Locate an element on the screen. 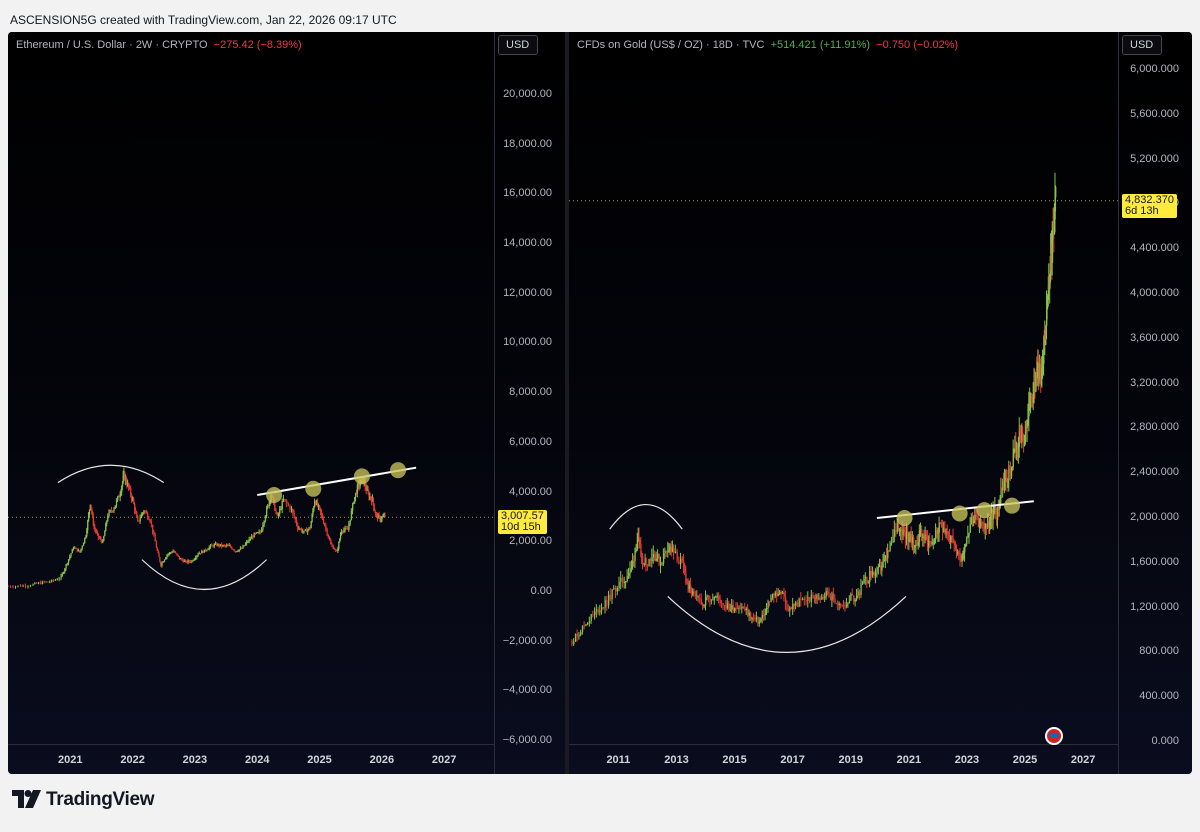 Image resolution: width=1200 pixels, height=832 pixels. ethereum-bottom-arc is located at coordinates (204, 574).